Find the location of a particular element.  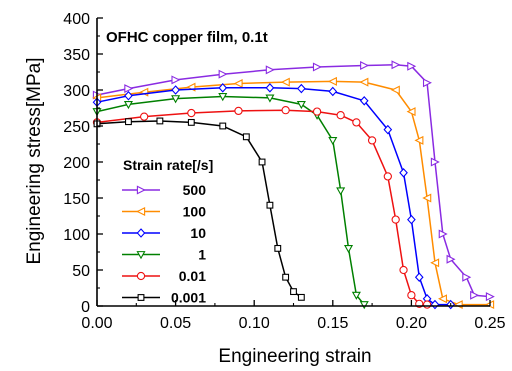

x-tick-label-0.25: 0.25 is located at coordinates (489, 323).